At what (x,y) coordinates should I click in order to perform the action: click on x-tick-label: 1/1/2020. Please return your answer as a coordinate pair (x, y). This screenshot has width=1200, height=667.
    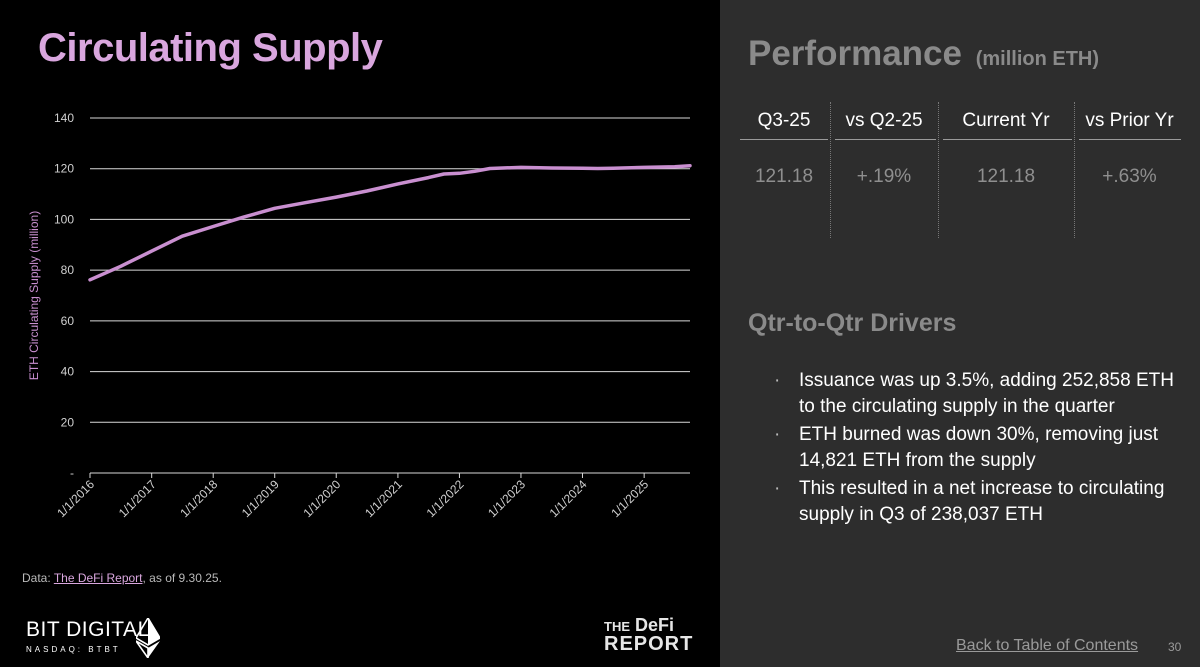
    Looking at the image, I should click on (321, 498).